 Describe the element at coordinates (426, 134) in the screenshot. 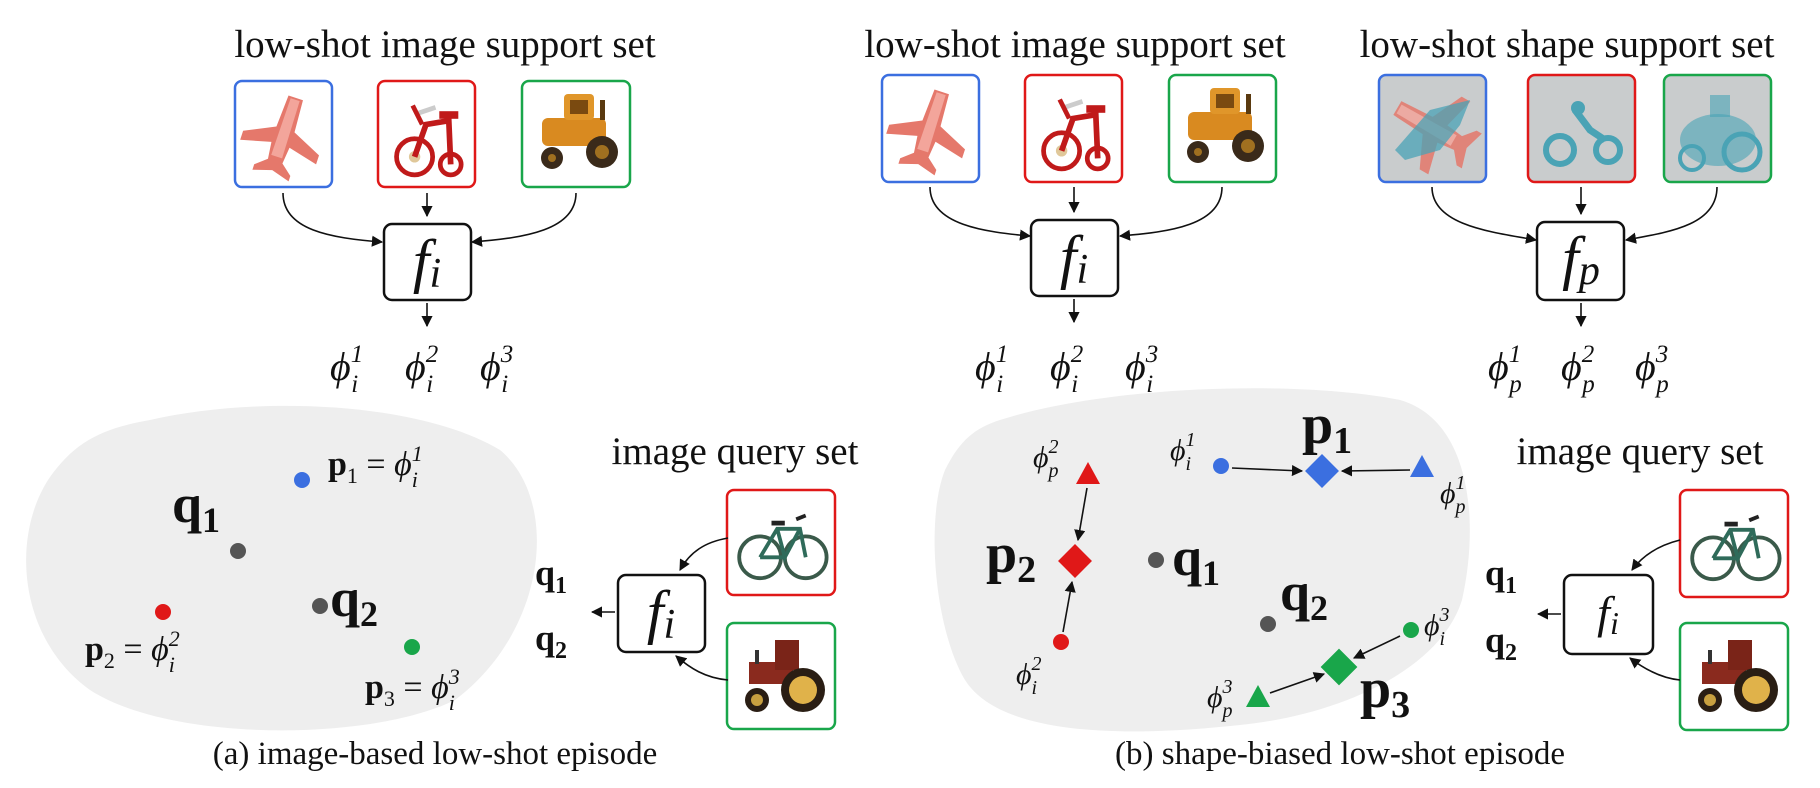

I see `panel-a-support-tricycle-image` at that location.